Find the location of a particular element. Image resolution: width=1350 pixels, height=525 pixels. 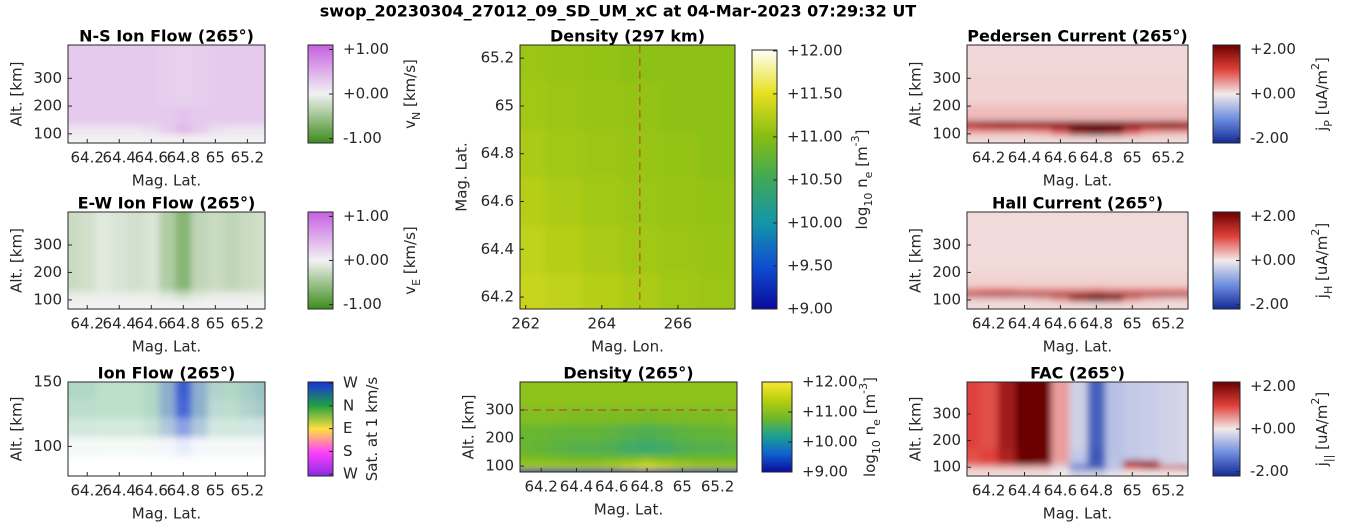

colorbar-tick-label: -2.00 is located at coordinates (1269, 138).